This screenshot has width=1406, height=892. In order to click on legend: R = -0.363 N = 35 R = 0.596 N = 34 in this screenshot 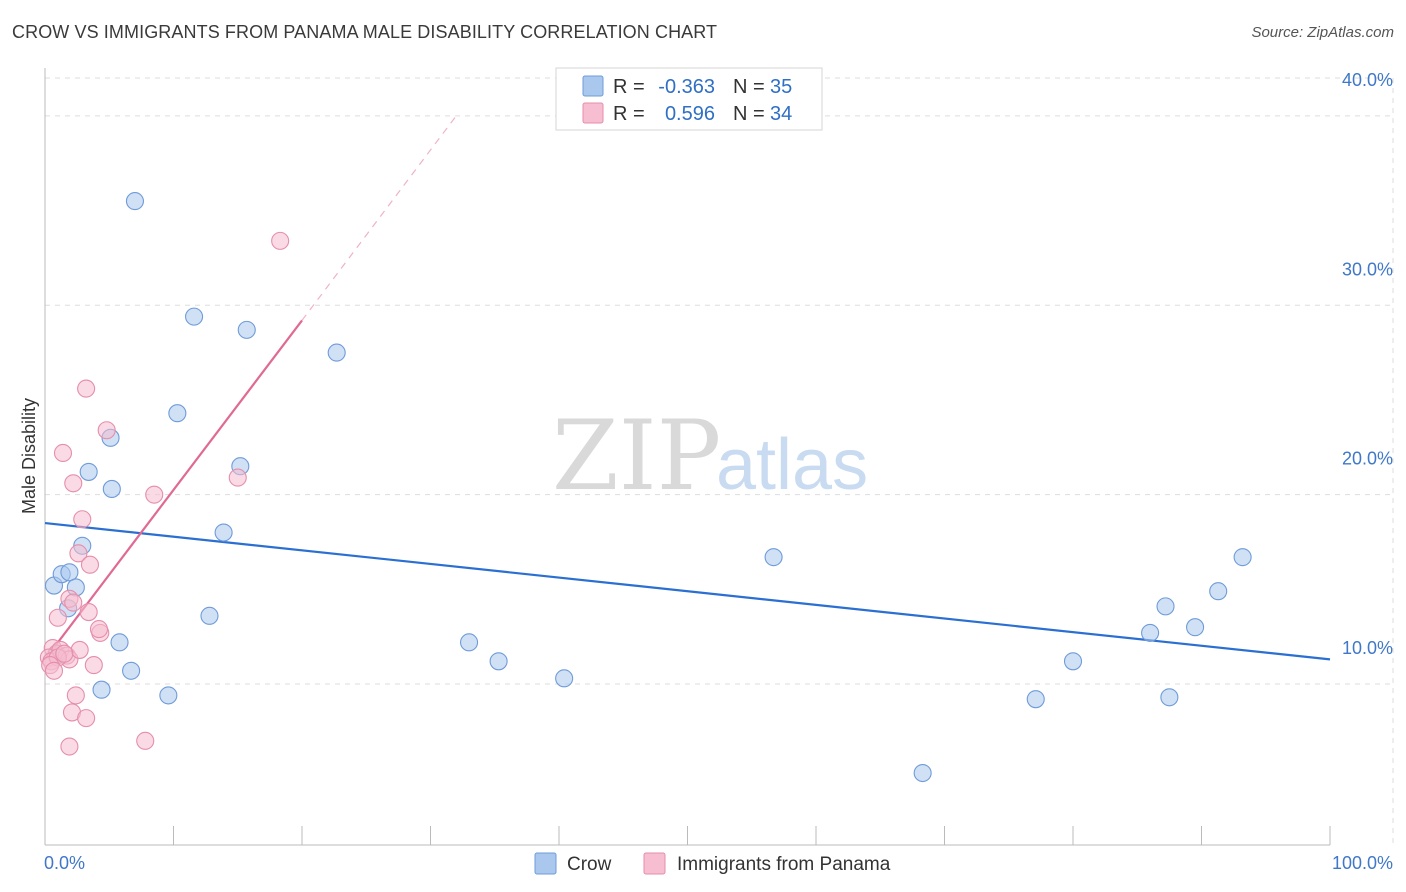, I will do `click(689, 99)`.